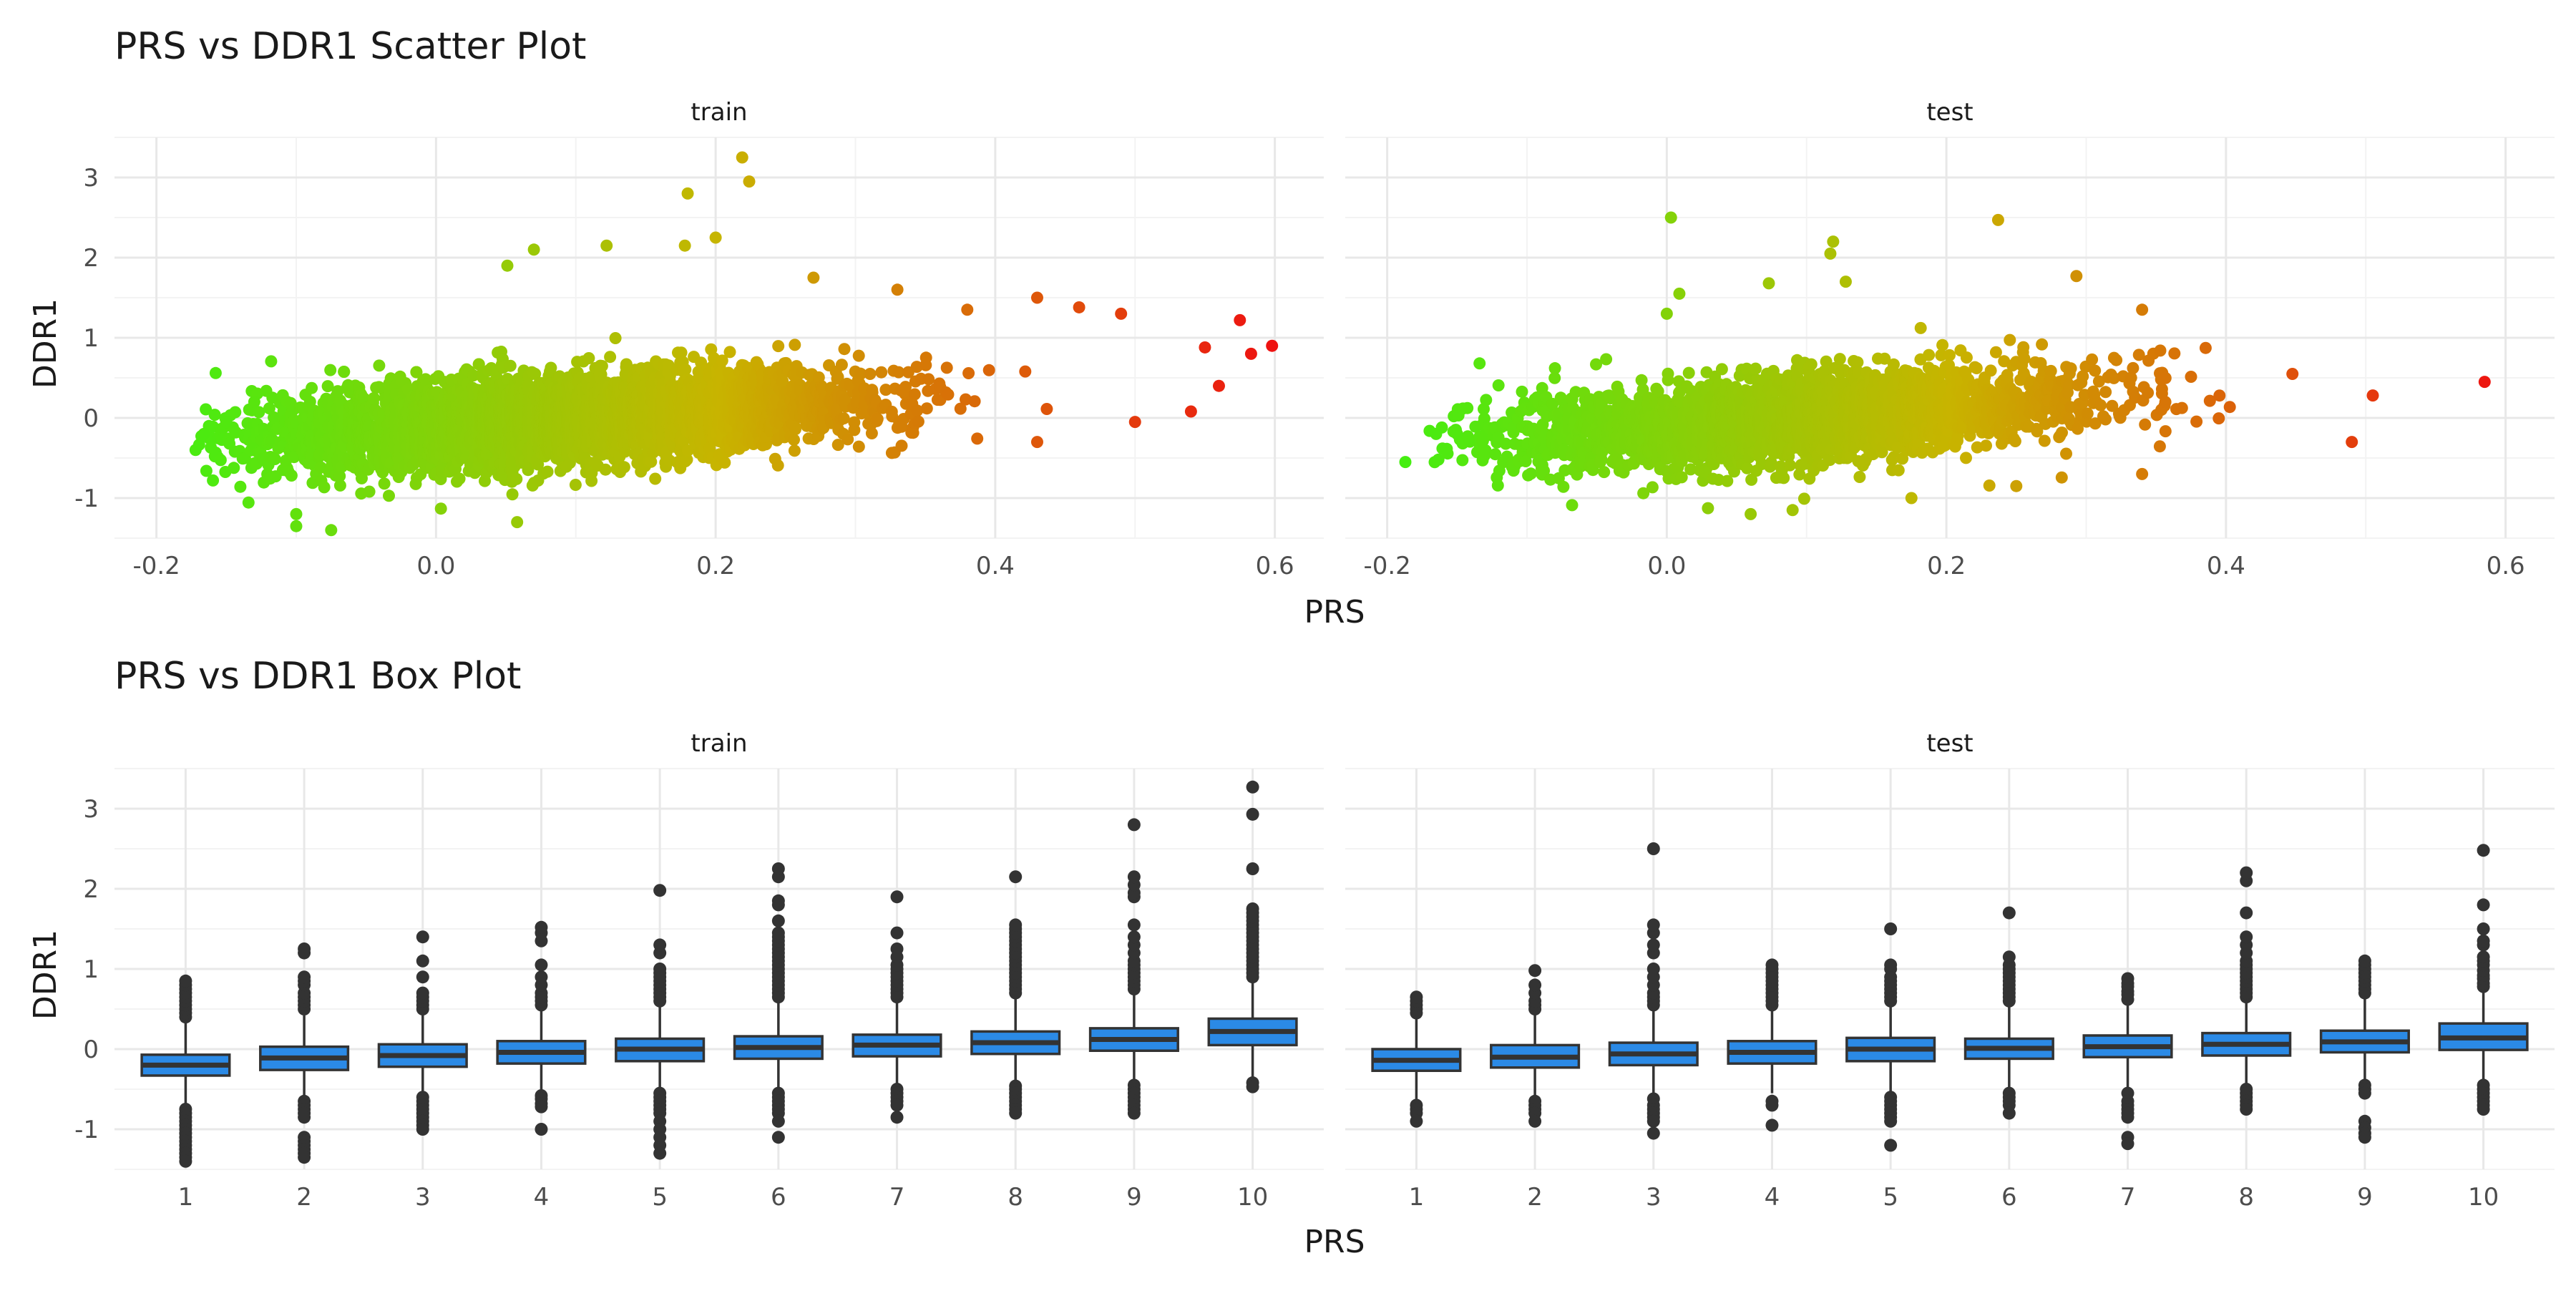  What do you see at coordinates (91, 178) in the screenshot?
I see `y-tick-label: 3` at bounding box center [91, 178].